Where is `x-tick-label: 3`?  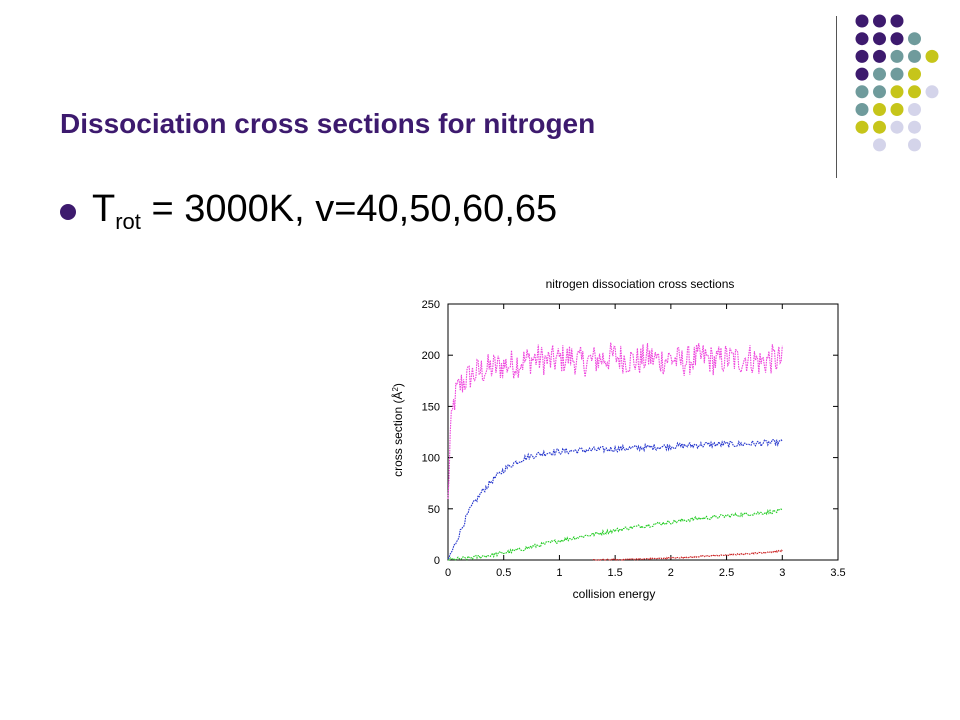 x-tick-label: 3 is located at coordinates (782, 573).